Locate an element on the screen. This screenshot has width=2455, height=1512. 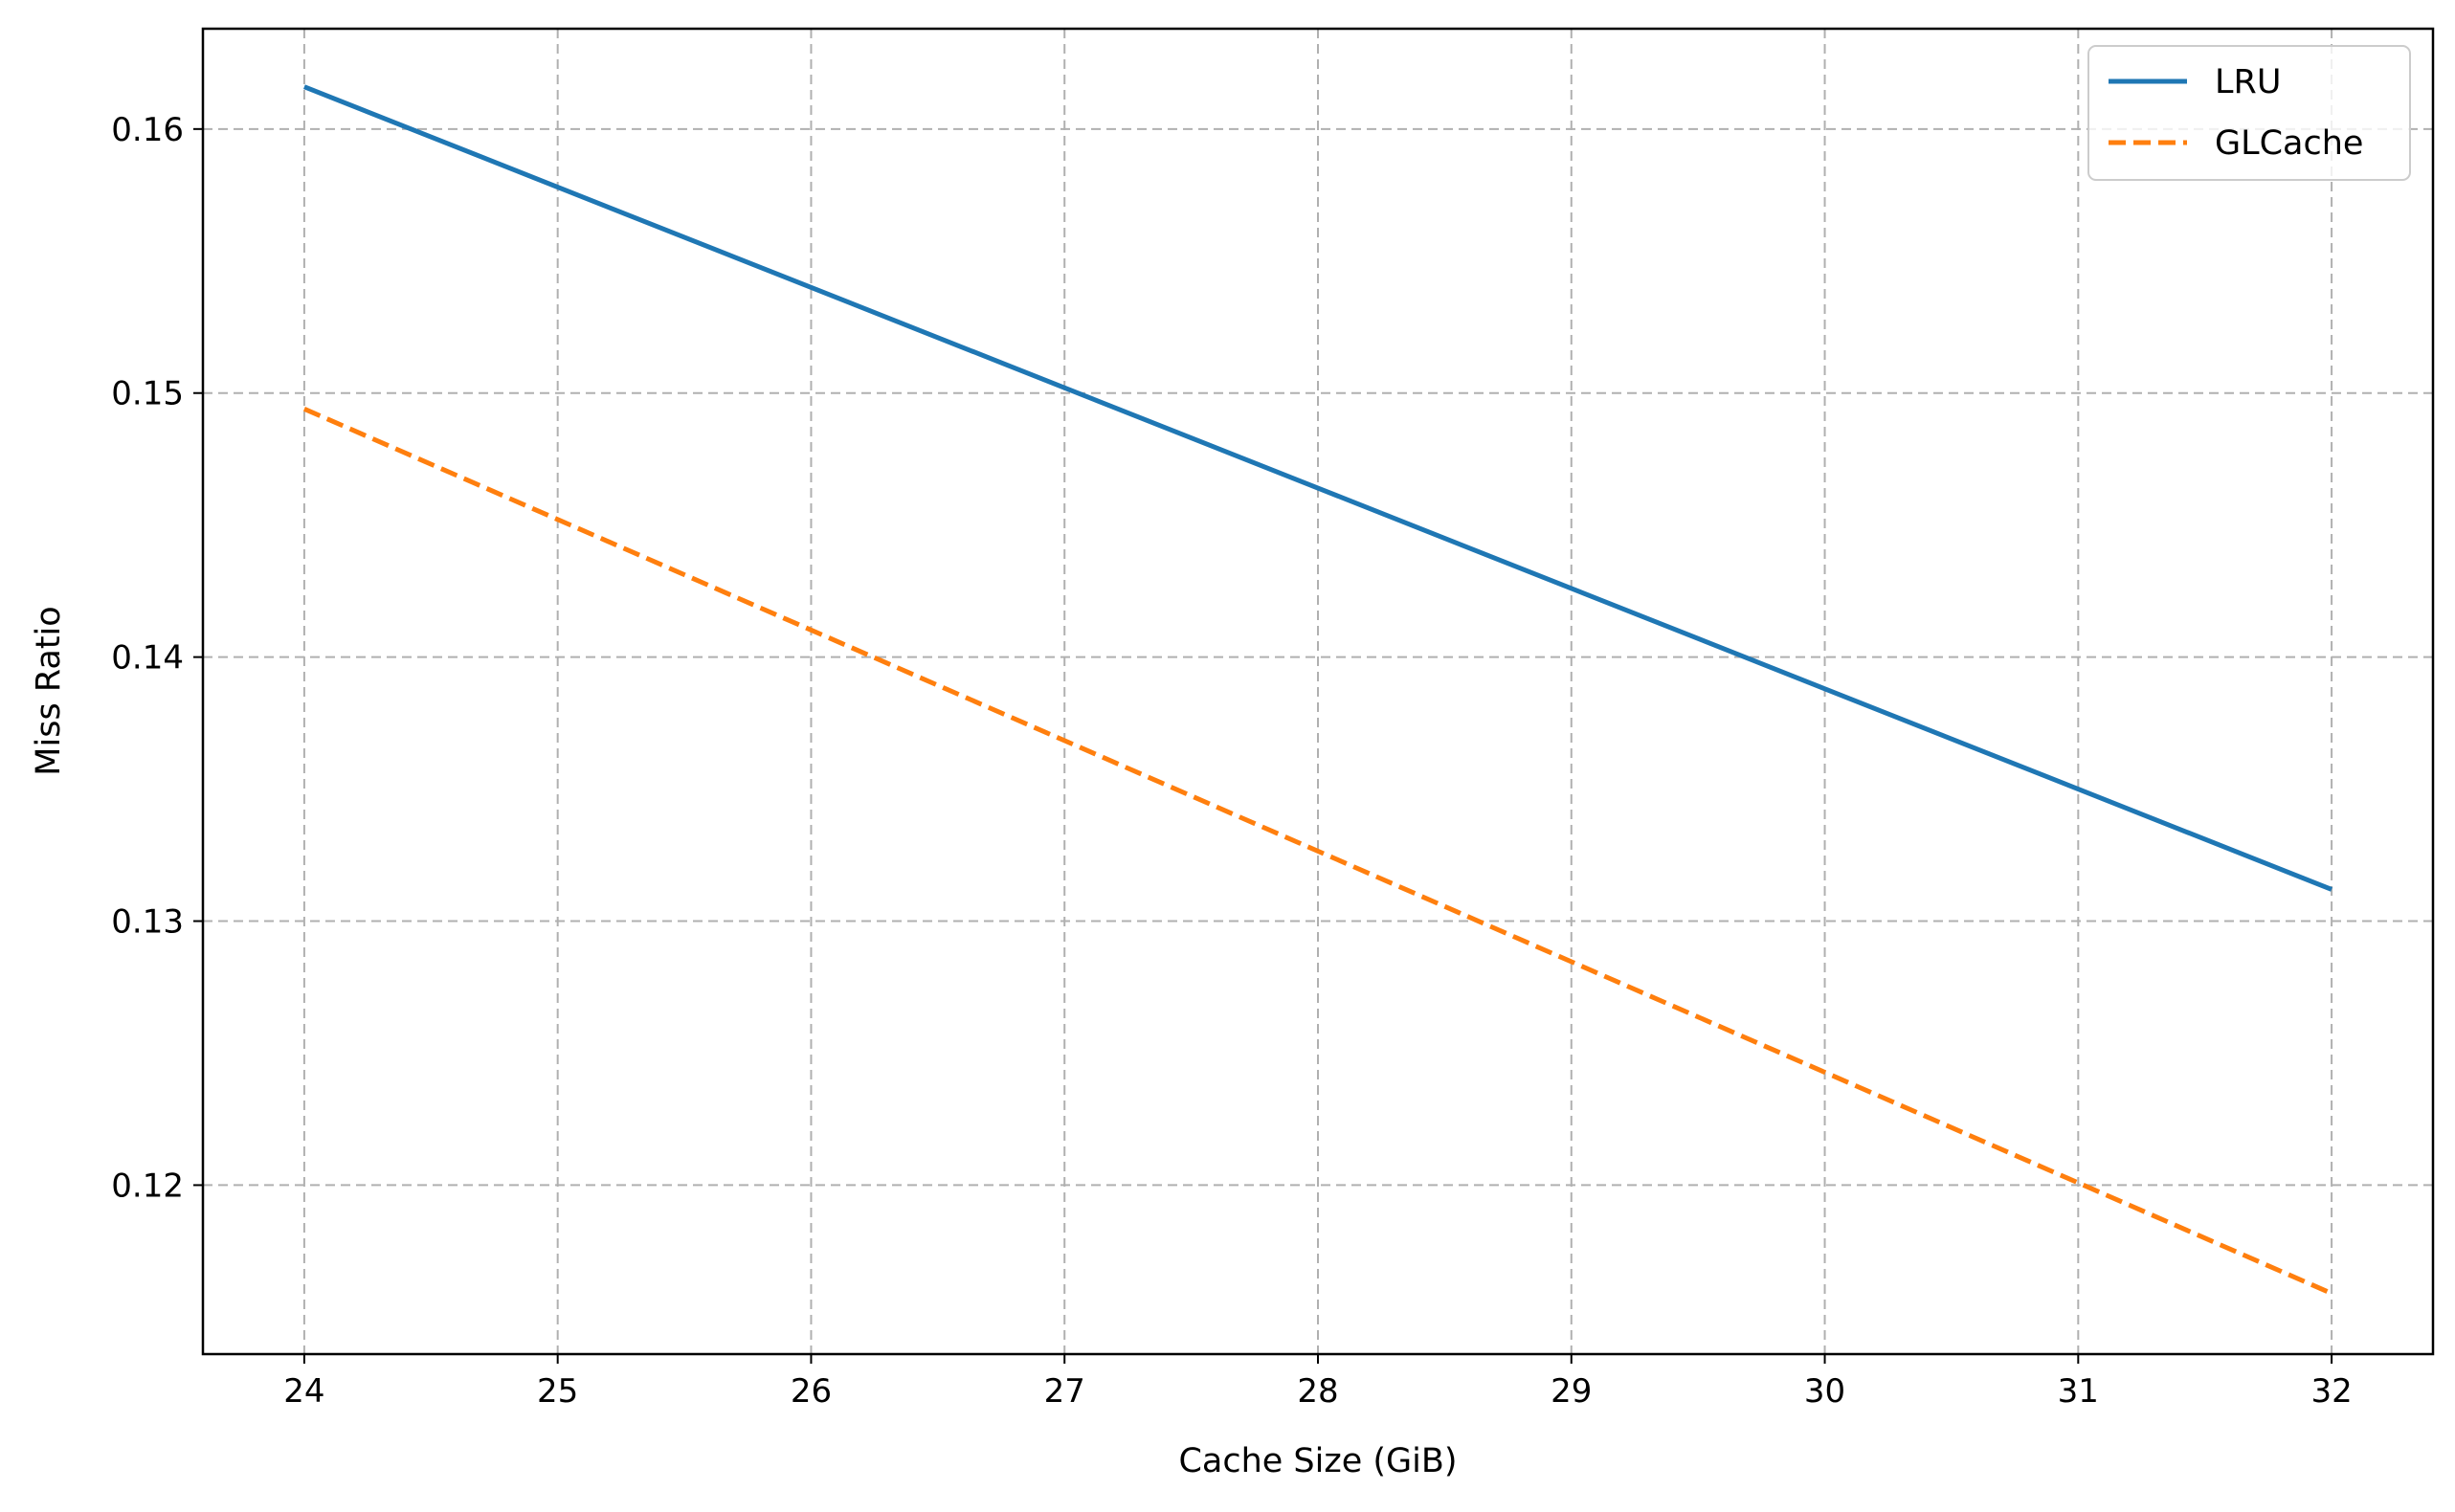
x-tick-label: 25 is located at coordinates (557, 1391).